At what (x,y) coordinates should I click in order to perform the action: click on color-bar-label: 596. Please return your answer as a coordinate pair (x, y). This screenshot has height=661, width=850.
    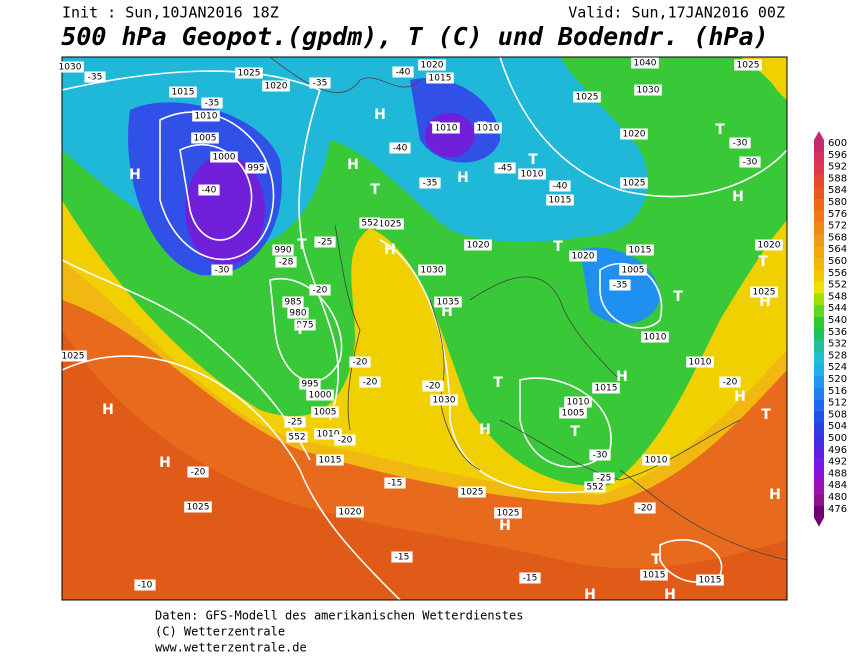
    Looking at the image, I should click on (837, 155).